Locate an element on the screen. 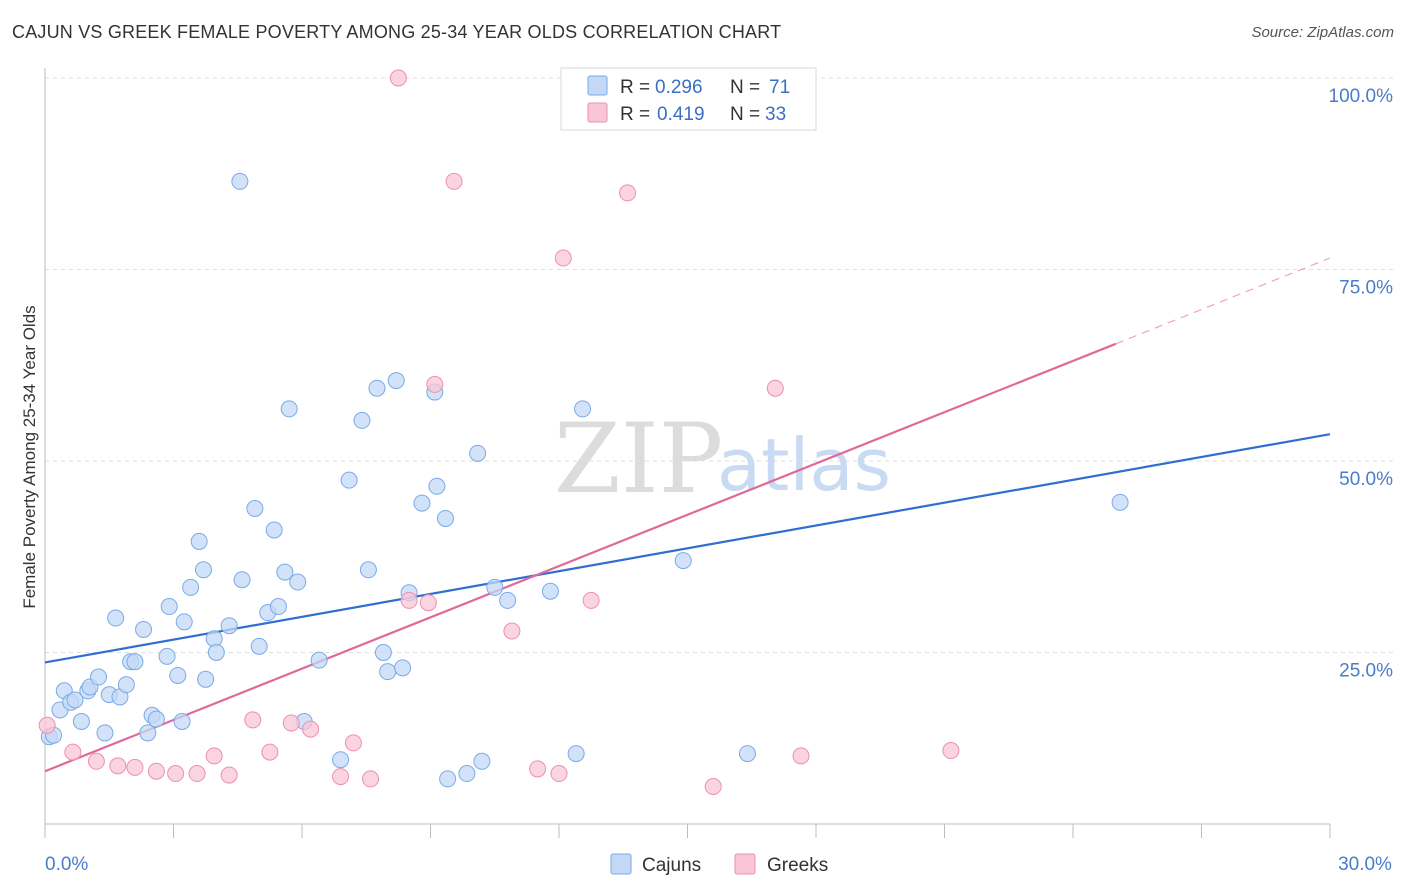 The width and height of the screenshot is (1406, 892). watermark-zip: ZIP is located at coordinates (638, 459).